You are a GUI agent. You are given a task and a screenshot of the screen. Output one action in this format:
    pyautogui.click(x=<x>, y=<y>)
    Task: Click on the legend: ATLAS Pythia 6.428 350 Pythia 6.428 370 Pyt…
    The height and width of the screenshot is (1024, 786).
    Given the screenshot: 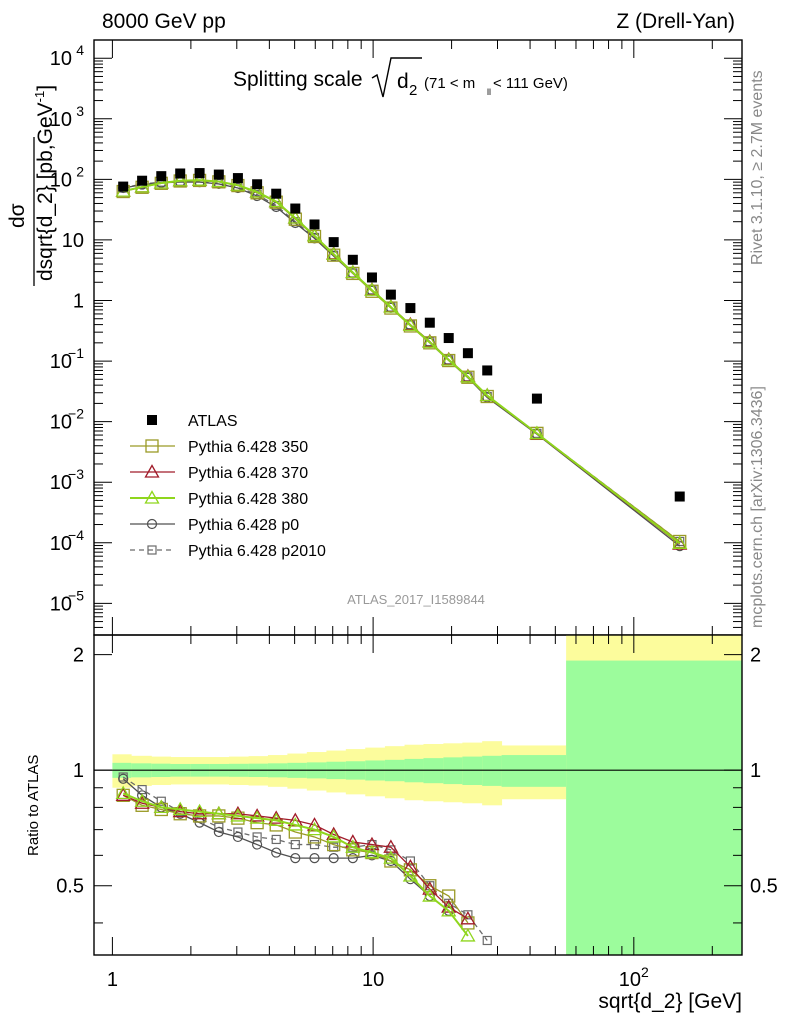 What is the action you would take?
    pyautogui.click(x=228, y=486)
    